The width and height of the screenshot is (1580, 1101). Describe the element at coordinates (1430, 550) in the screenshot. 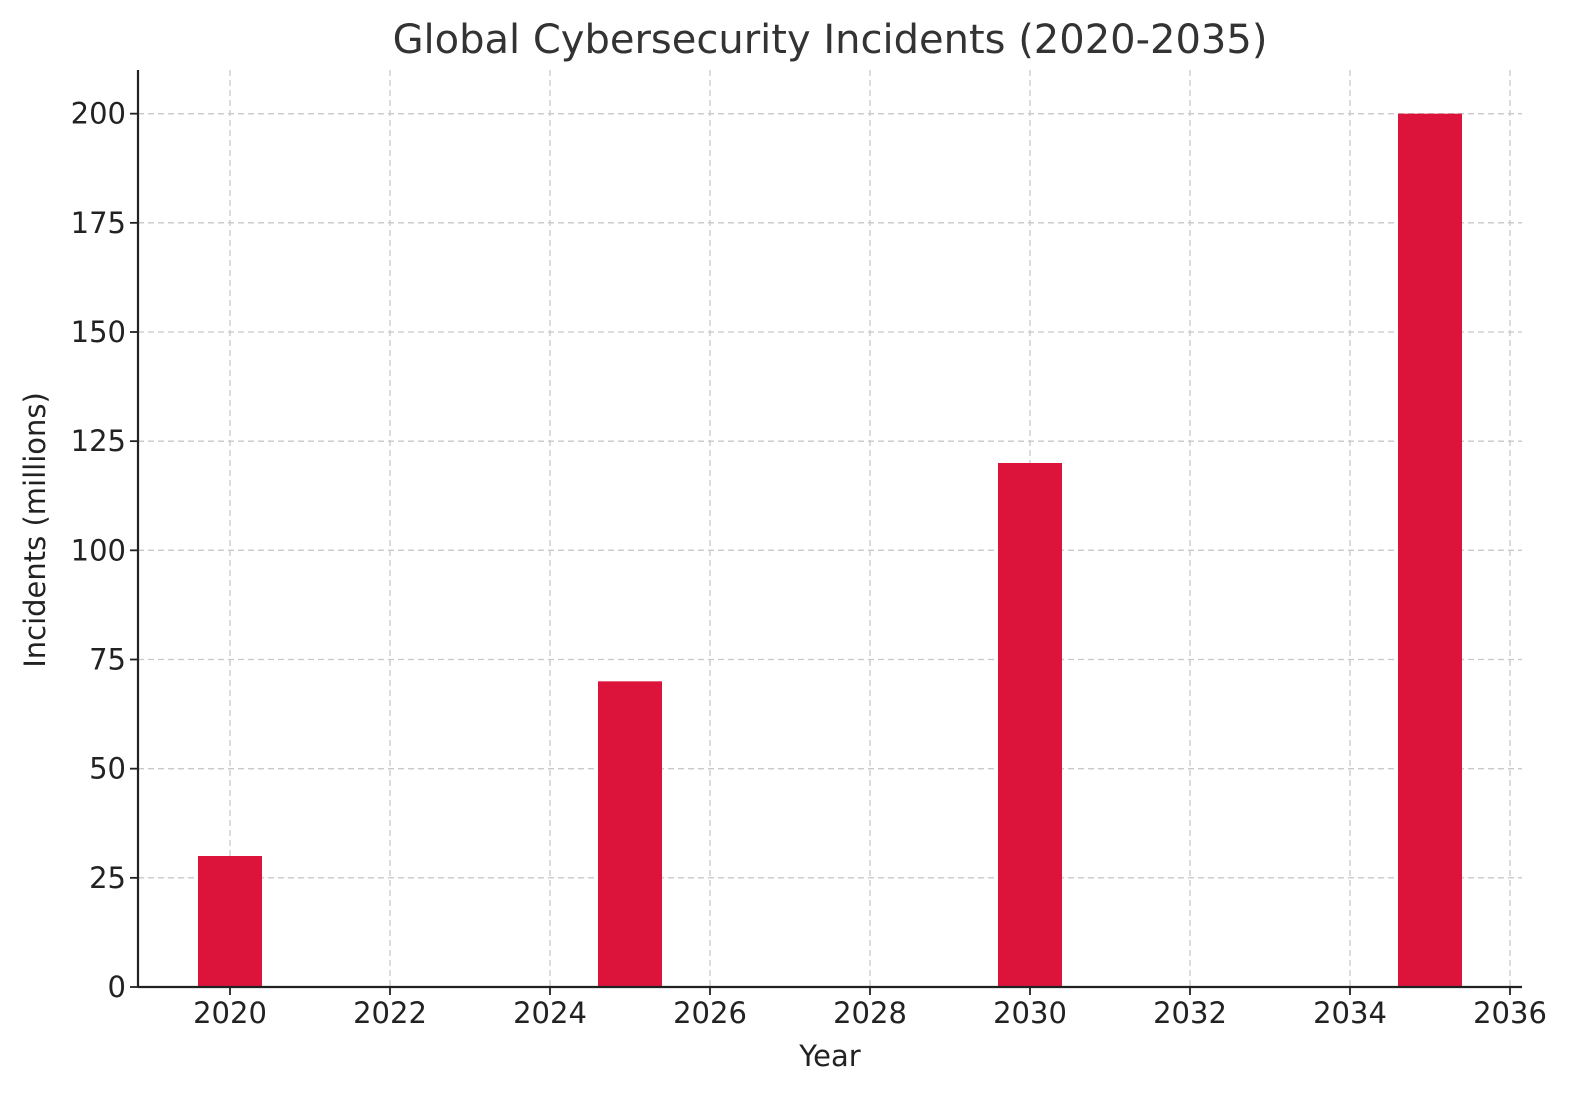

I see `bar-2035` at that location.